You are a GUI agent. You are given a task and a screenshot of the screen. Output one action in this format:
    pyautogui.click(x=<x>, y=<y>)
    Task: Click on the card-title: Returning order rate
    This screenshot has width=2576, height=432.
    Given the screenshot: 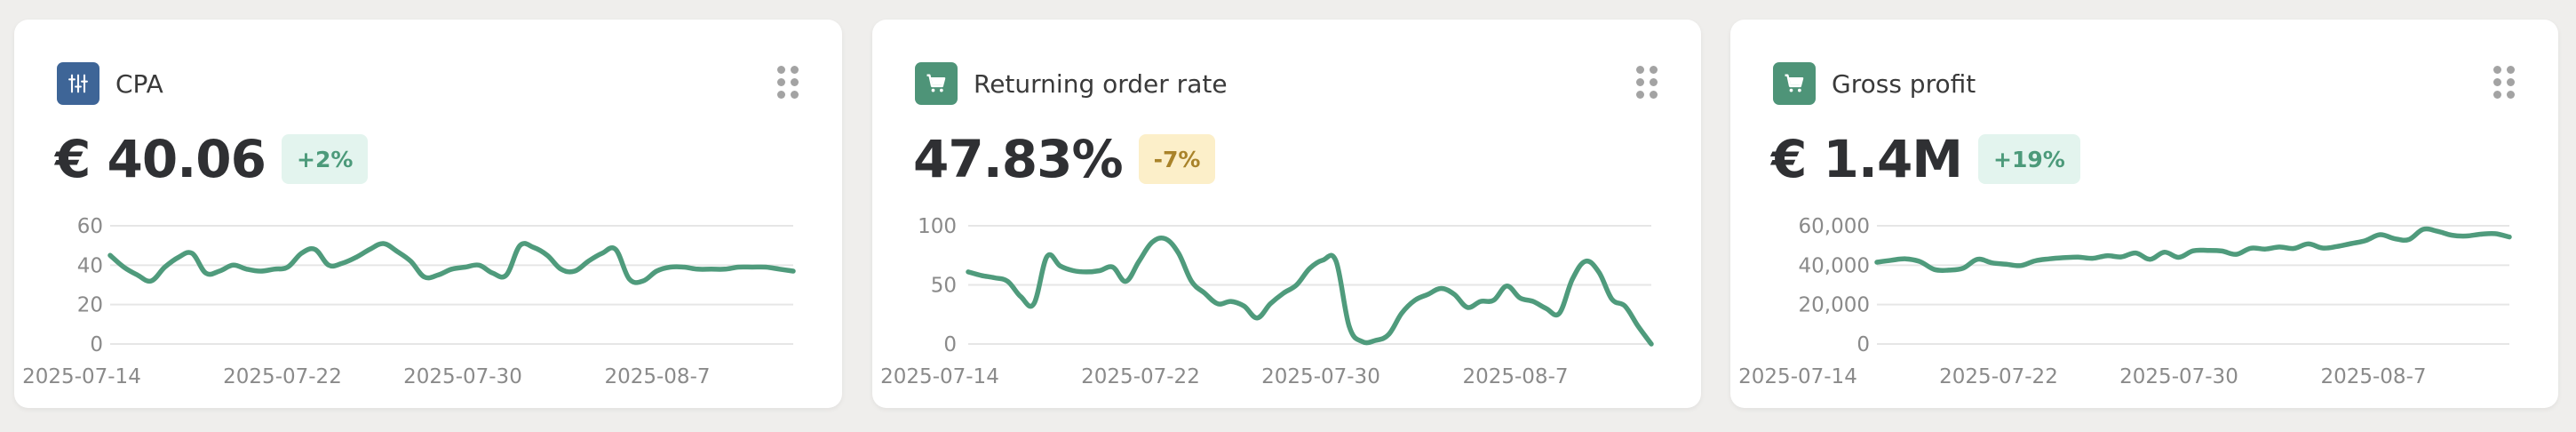 What is the action you would take?
    pyautogui.click(x=1101, y=83)
    